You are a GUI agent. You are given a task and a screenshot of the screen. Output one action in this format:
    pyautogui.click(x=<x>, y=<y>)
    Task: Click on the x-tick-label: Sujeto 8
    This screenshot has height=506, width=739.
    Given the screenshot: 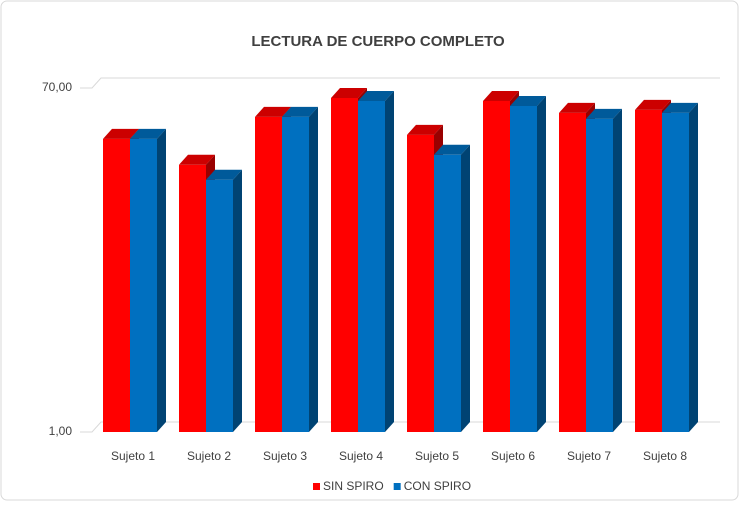 What is the action you would take?
    pyautogui.click(x=665, y=456)
    